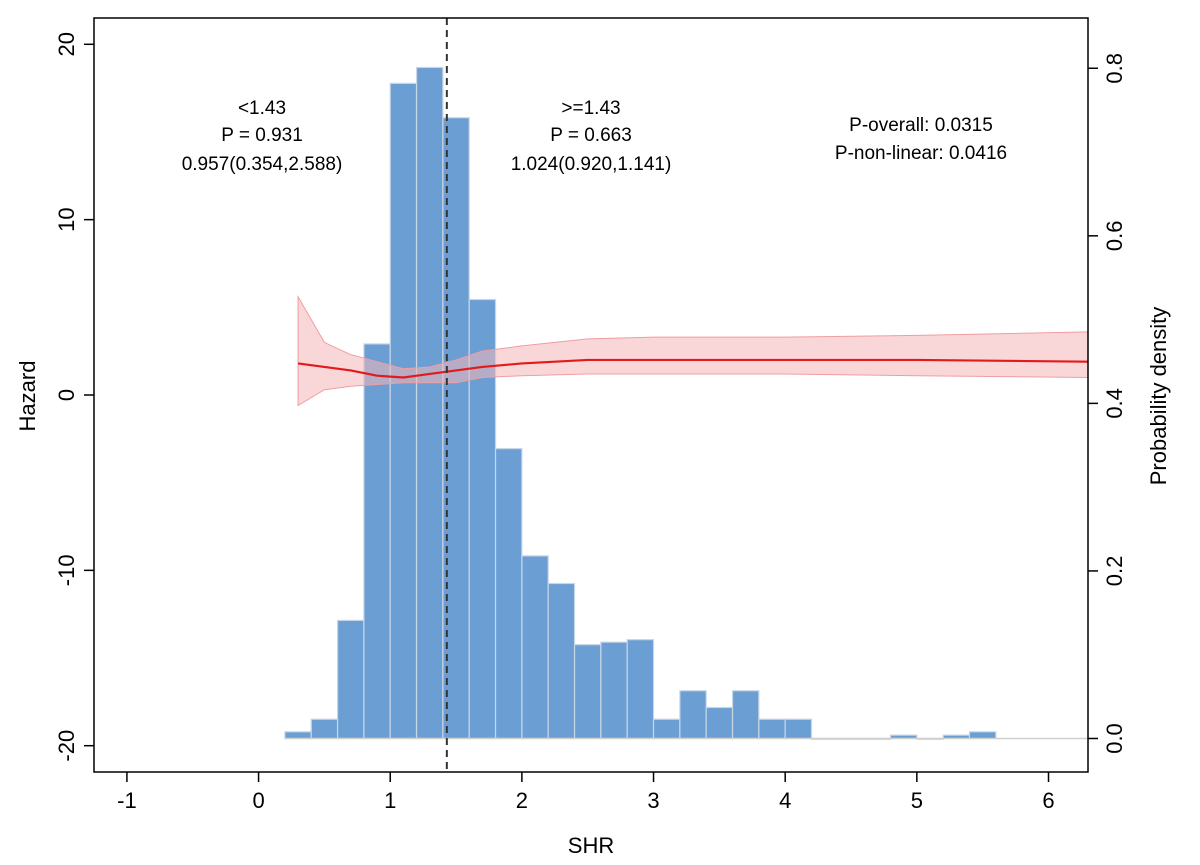  What do you see at coordinates (653, 800) in the screenshot?
I see `x-tick-label: 3` at bounding box center [653, 800].